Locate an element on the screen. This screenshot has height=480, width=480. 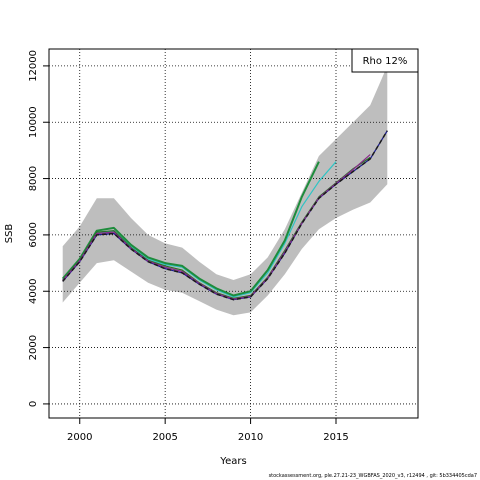
x-axis-title: Years is located at coordinates (232, 461).